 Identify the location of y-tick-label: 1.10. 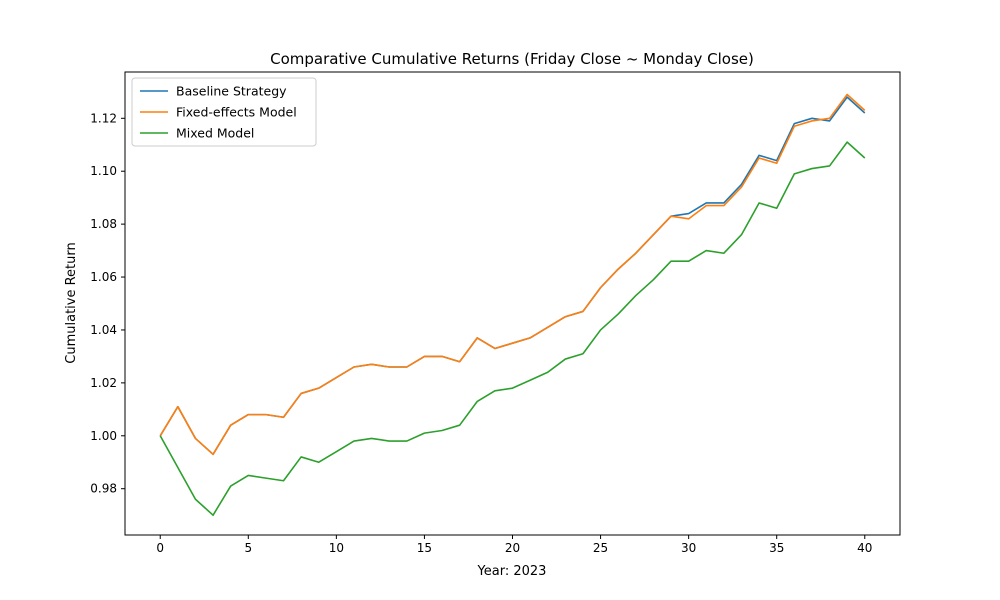
(103, 171).